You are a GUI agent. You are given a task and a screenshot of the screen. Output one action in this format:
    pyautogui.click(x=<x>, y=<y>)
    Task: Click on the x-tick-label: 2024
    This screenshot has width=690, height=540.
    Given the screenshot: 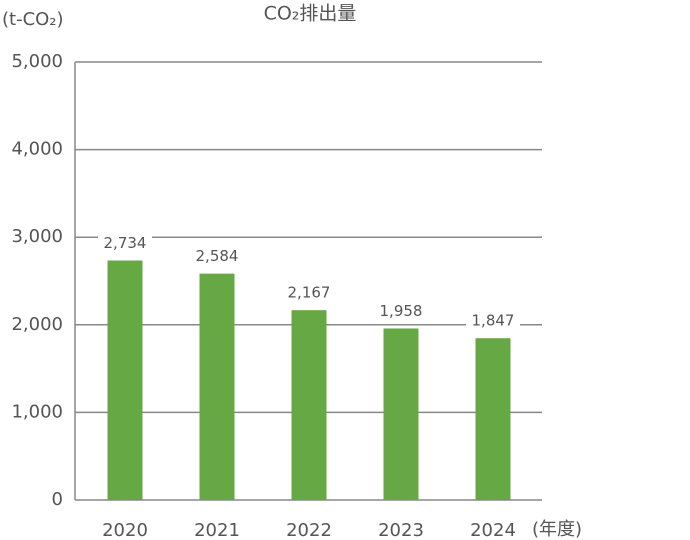 What is the action you would take?
    pyautogui.click(x=493, y=530)
    